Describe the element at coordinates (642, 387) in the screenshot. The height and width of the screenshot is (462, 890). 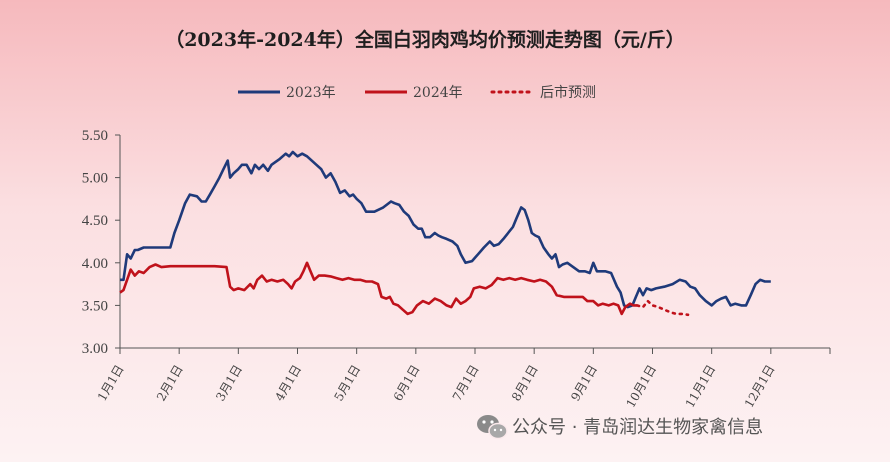
I see `x-tick-label: 10月1日` at that location.